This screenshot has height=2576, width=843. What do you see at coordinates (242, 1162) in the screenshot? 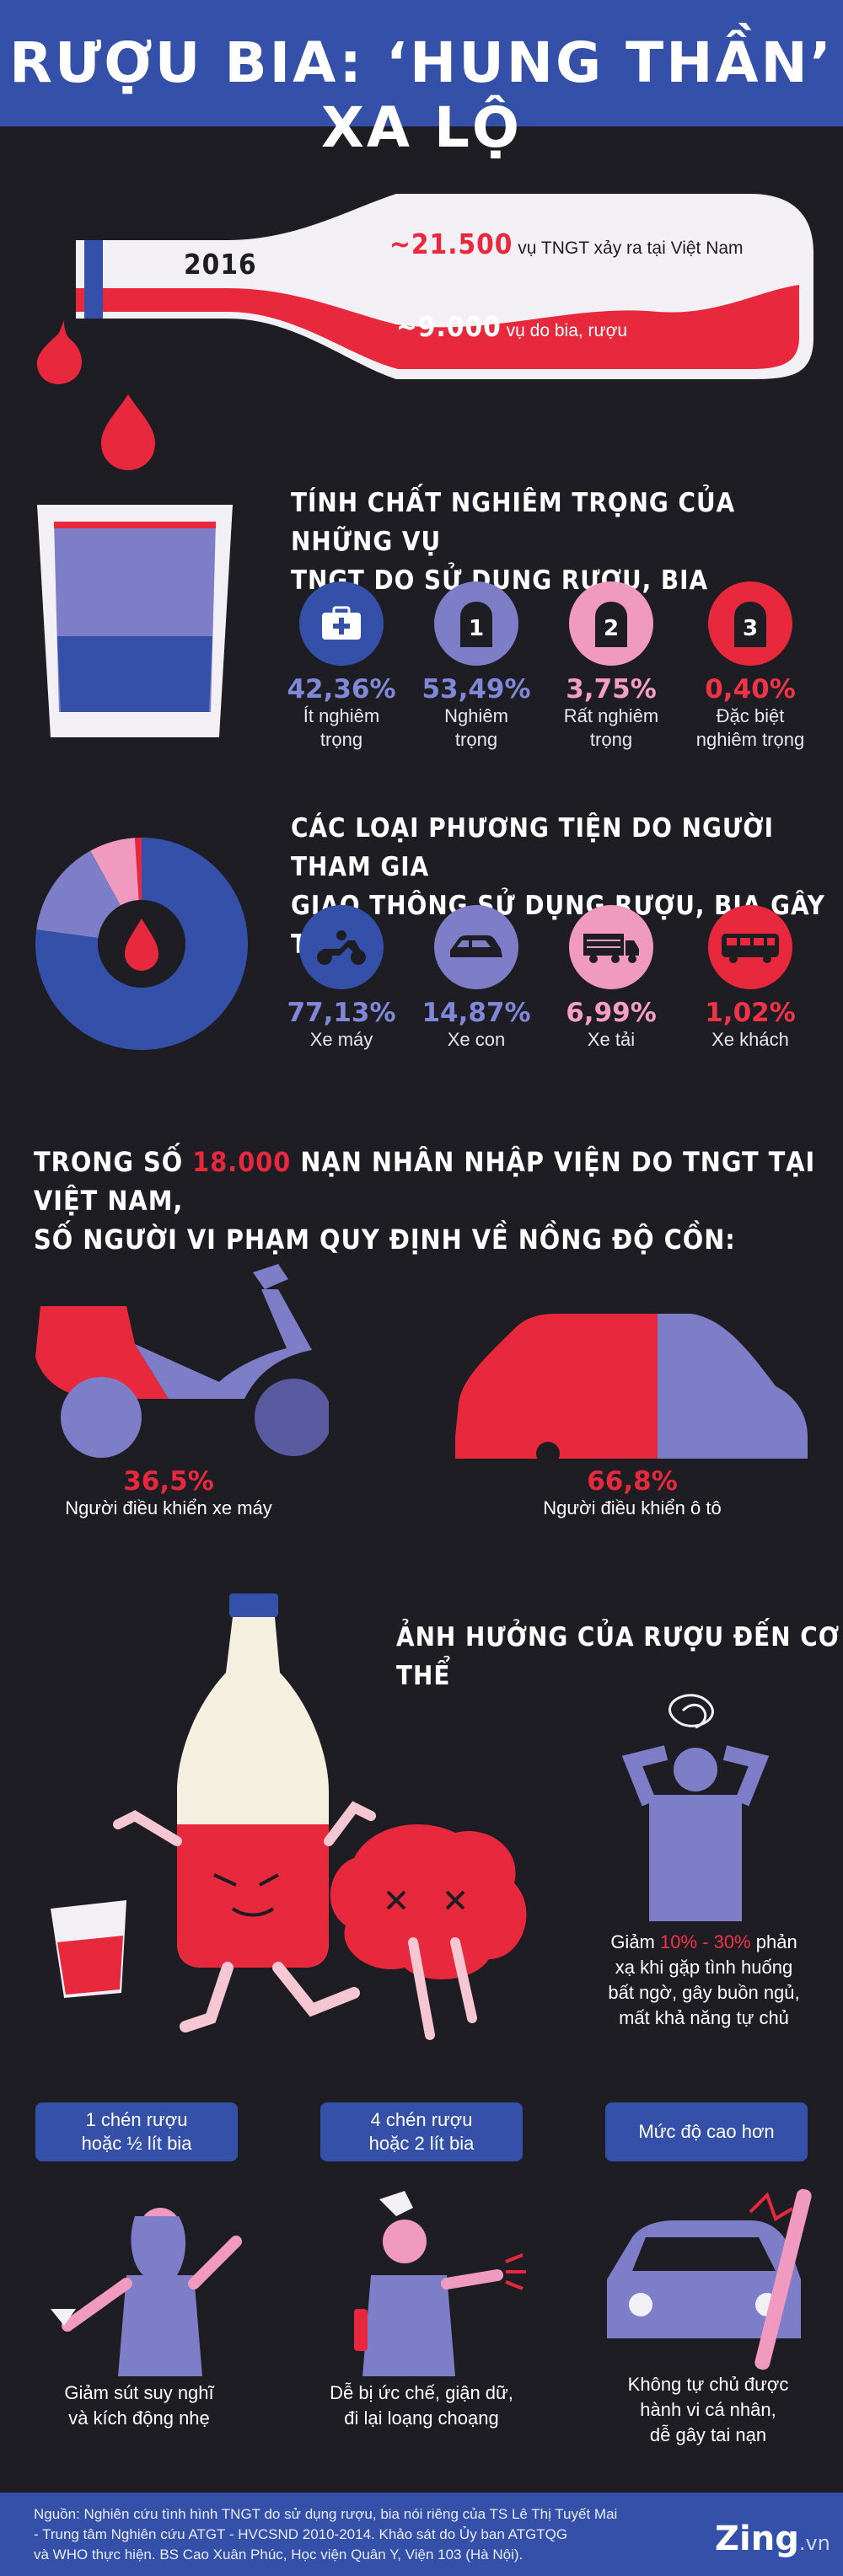
I see `victims-total-highlight: 18.000` at bounding box center [242, 1162].